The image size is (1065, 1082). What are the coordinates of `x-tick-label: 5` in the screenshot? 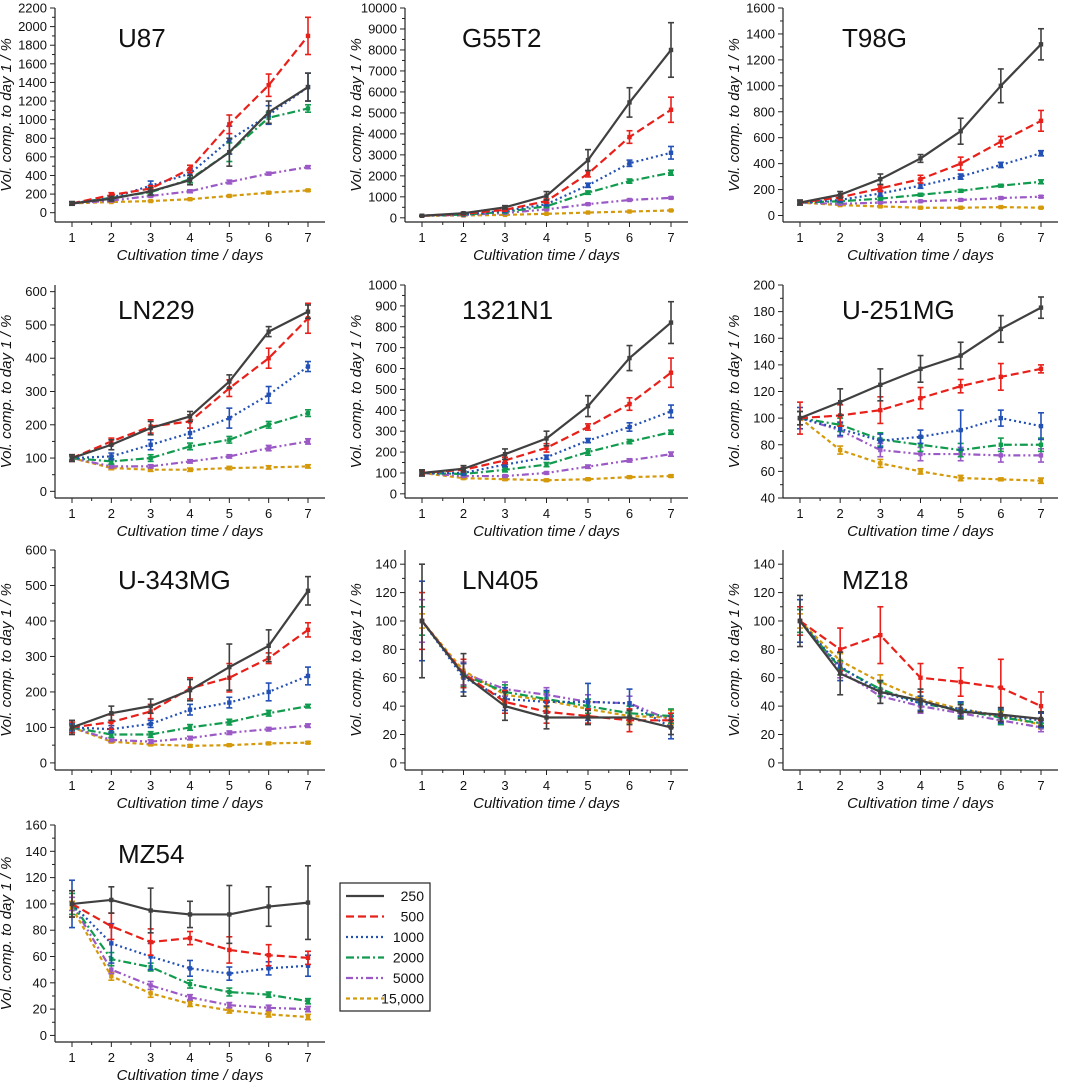 It's located at (229, 1057).